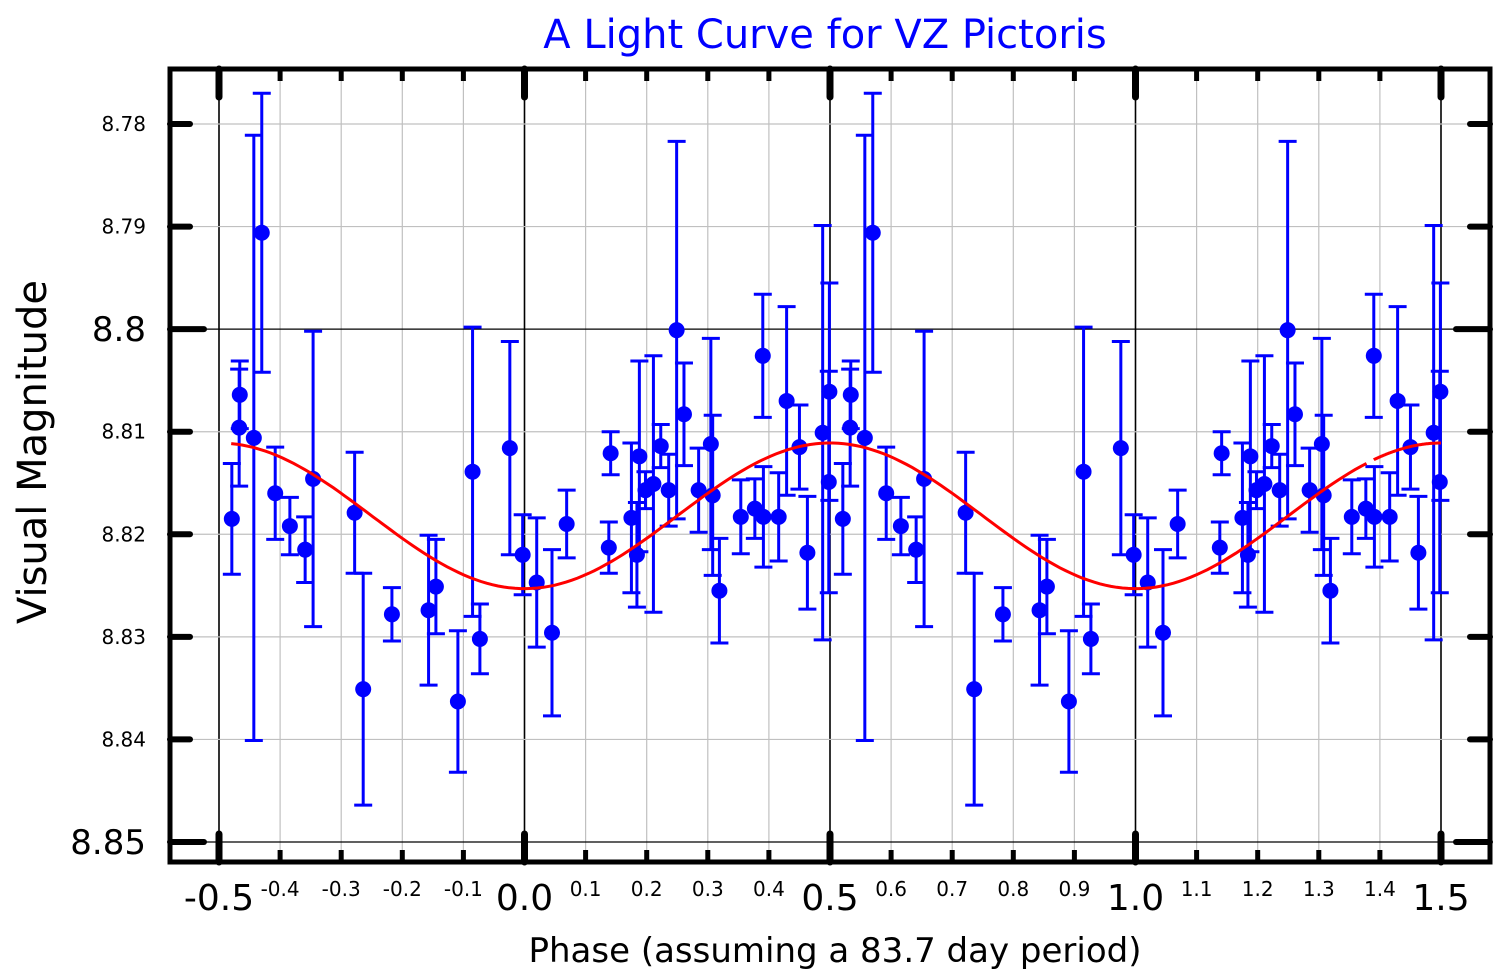  What do you see at coordinates (123, 227) in the screenshot?
I see `y-tick-label: 8.79` at bounding box center [123, 227].